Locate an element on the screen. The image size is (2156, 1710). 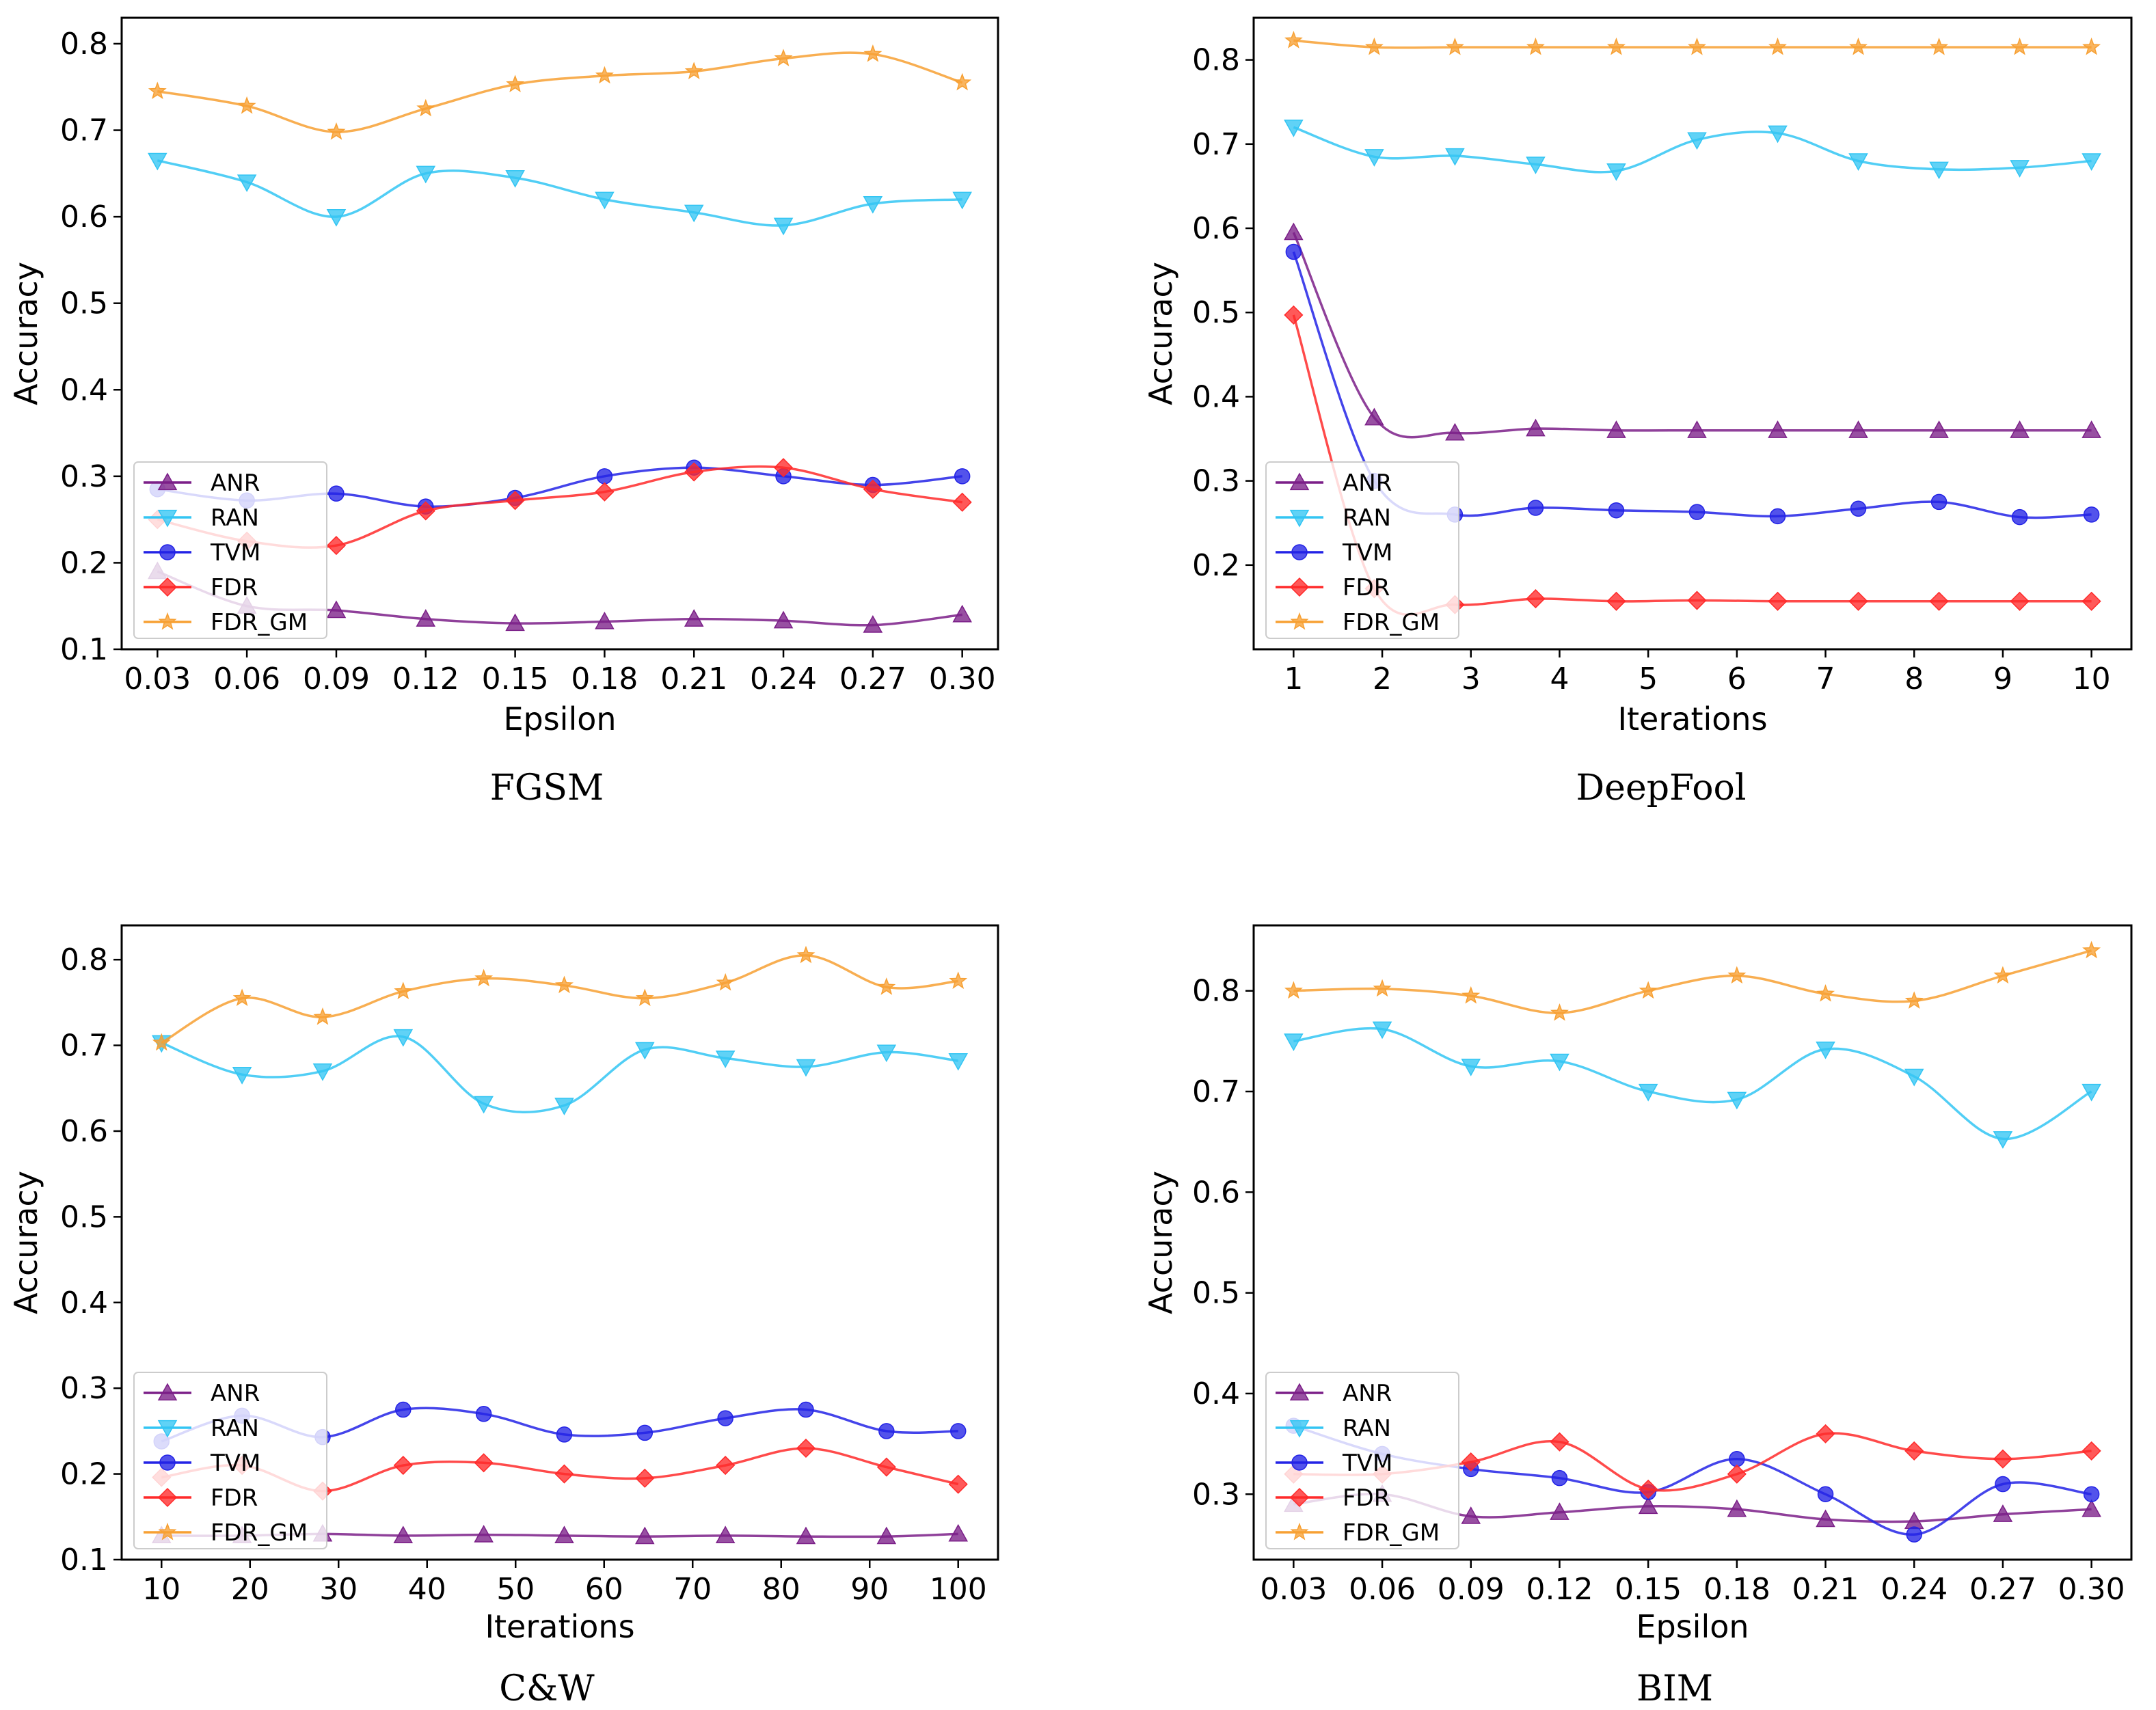
x-tick-label: 0.12 is located at coordinates (1559, 1589).